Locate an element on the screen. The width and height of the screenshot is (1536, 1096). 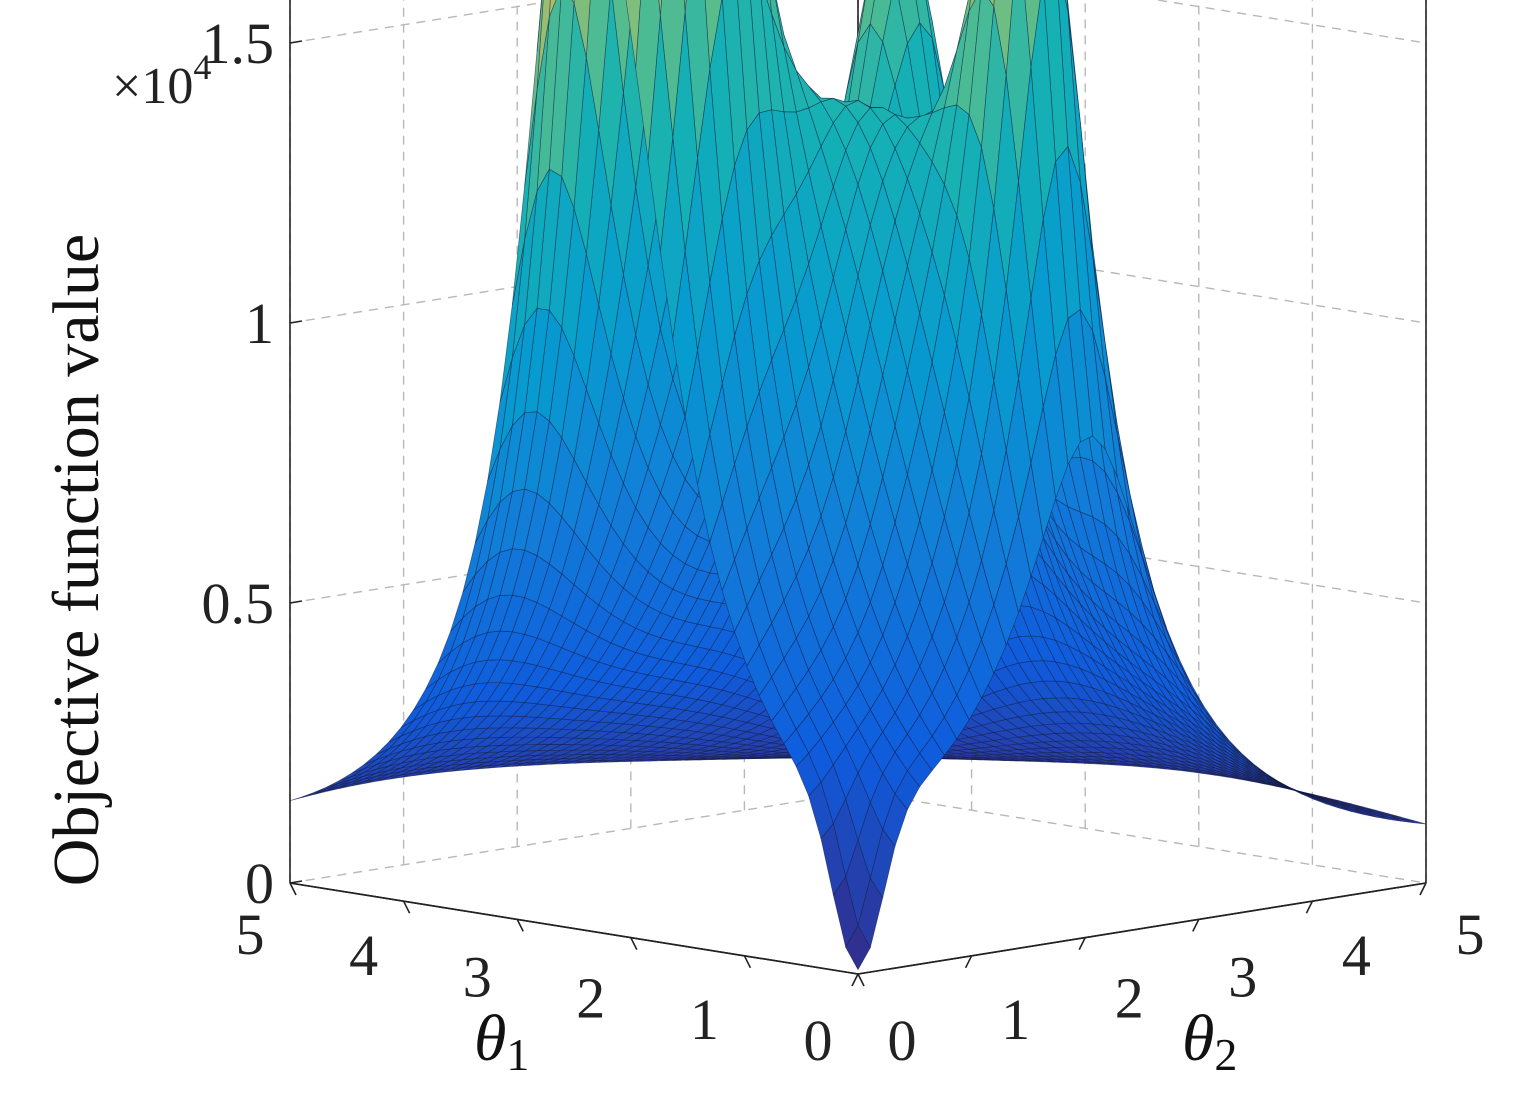
z-tick-label: 1.5 is located at coordinates (238, 43).